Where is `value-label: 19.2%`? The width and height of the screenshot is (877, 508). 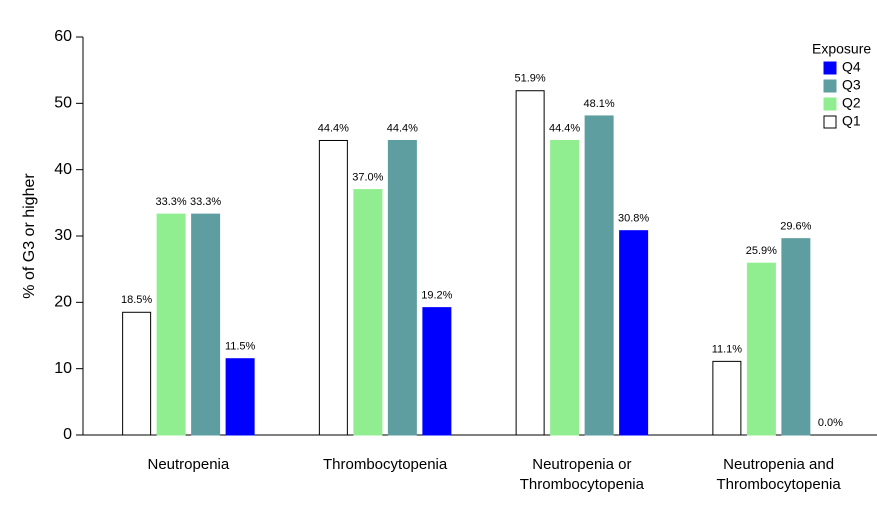
value-label: 19.2% is located at coordinates (436, 296).